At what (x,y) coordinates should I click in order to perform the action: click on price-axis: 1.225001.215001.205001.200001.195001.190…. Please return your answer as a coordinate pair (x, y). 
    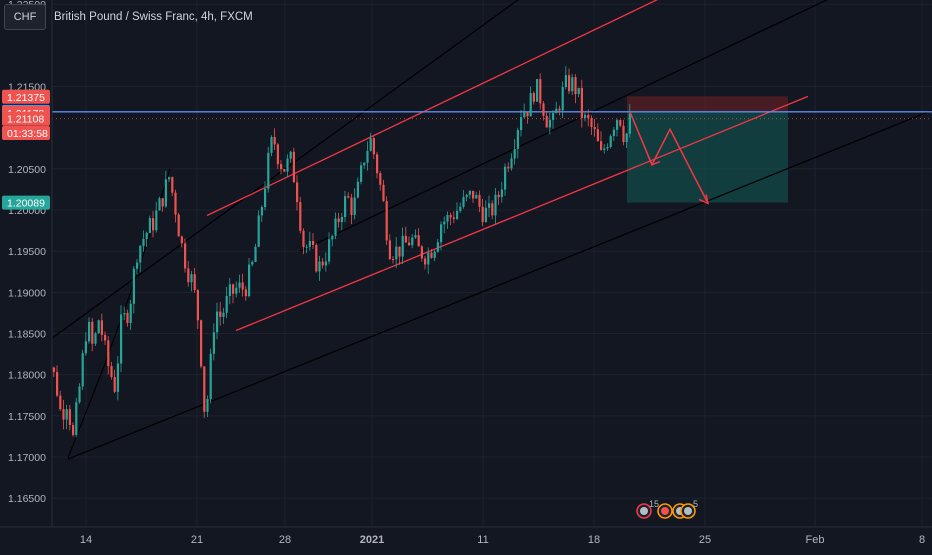
    Looking at the image, I should click on (27, 252).